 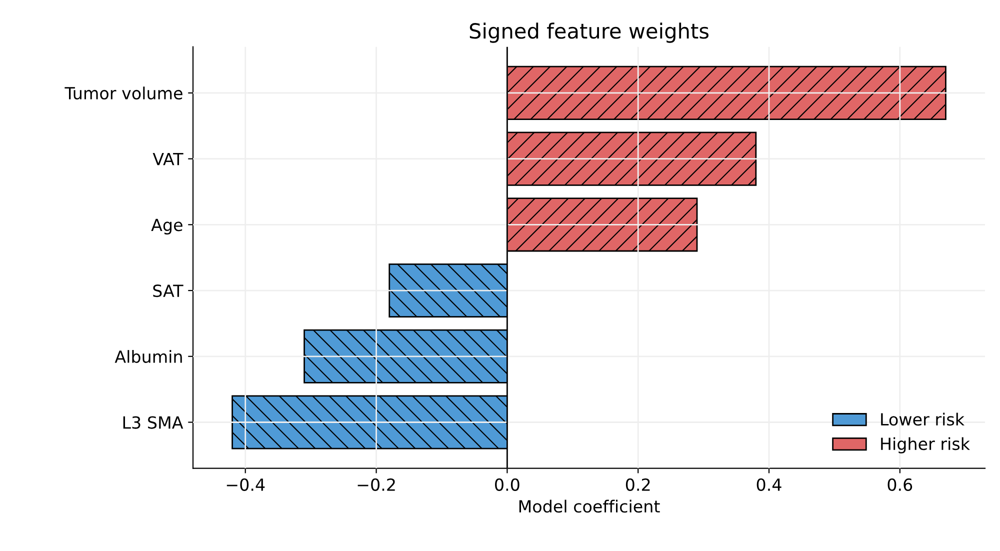 I want to click on x-tick-label: 0.0, so click(x=507, y=484).